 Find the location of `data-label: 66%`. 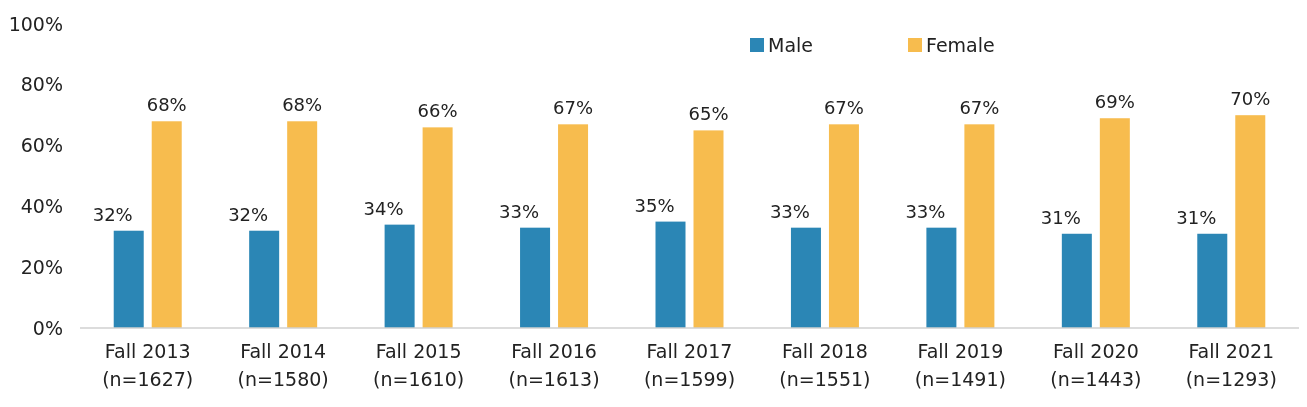

data-label: 66% is located at coordinates (437, 111).